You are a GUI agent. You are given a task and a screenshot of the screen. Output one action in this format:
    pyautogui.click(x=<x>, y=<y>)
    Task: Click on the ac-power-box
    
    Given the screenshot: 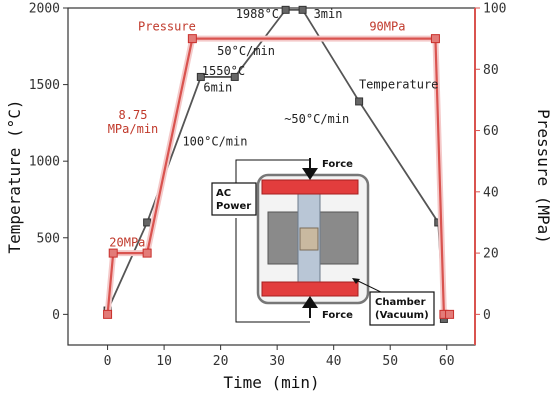 What is the action you would take?
    pyautogui.click(x=234, y=199)
    